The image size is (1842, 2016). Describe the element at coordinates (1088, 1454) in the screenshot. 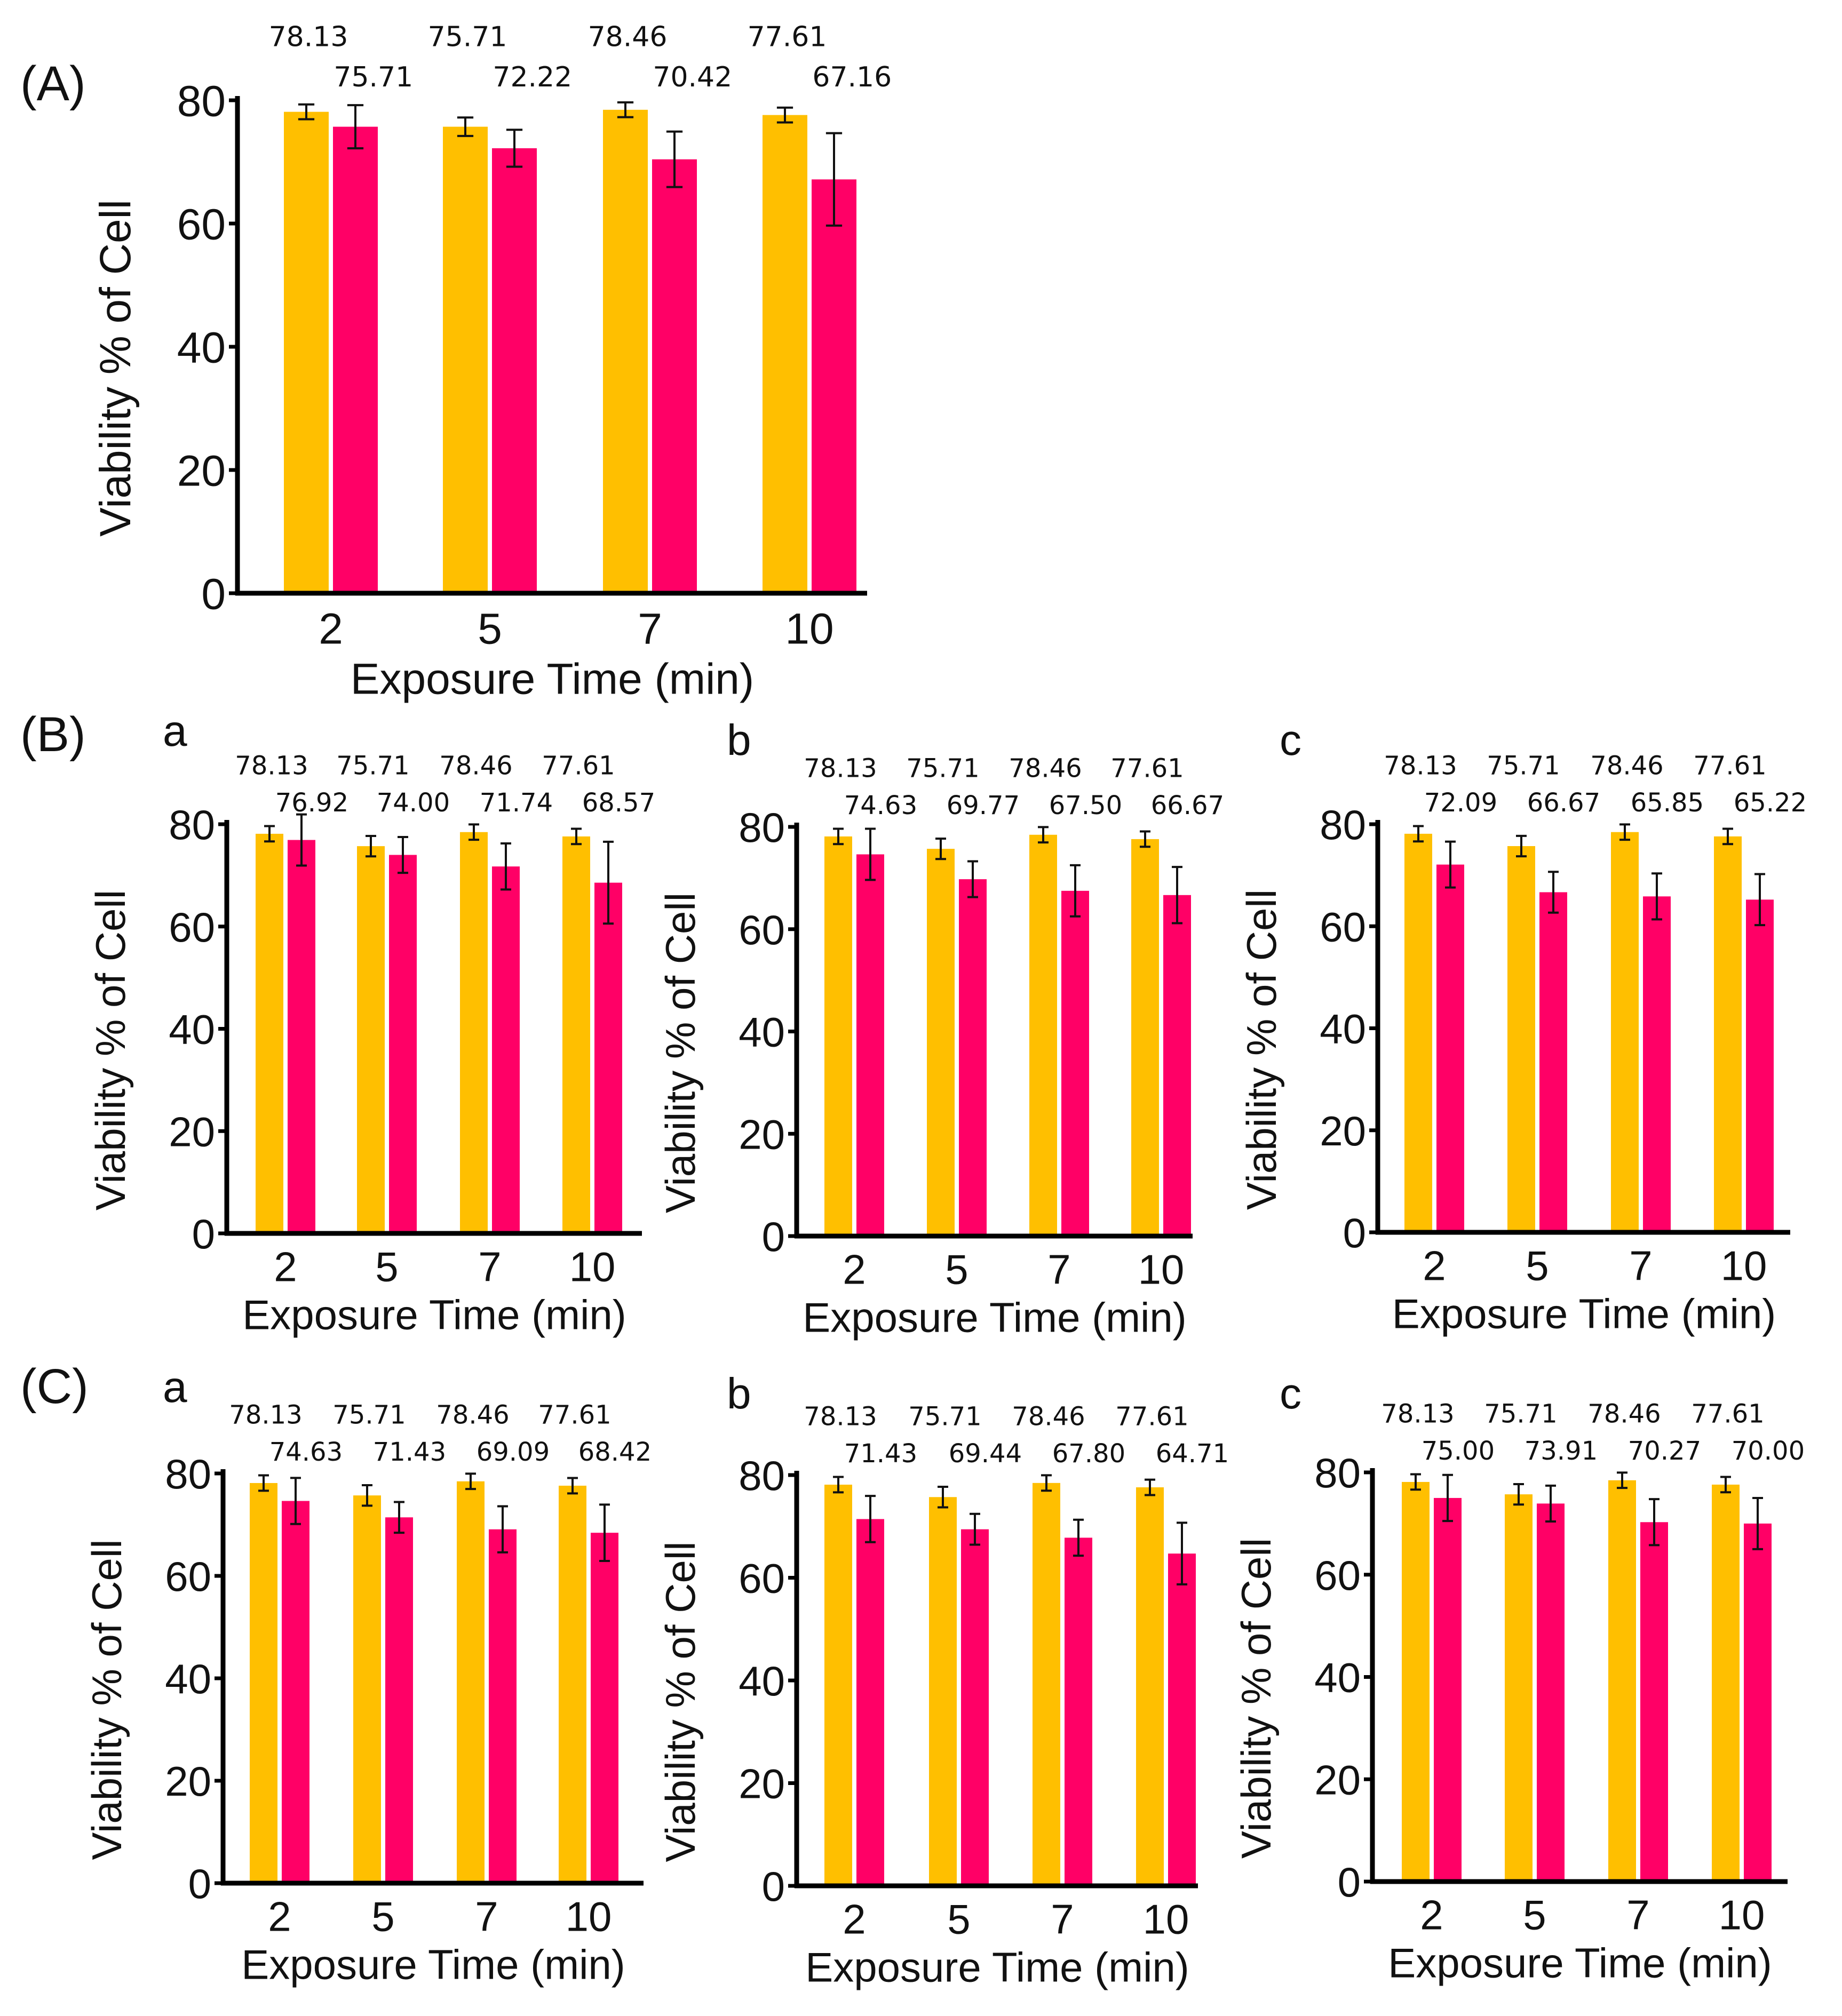

I see `data-label-series-2-cat-7: 67.80` at that location.